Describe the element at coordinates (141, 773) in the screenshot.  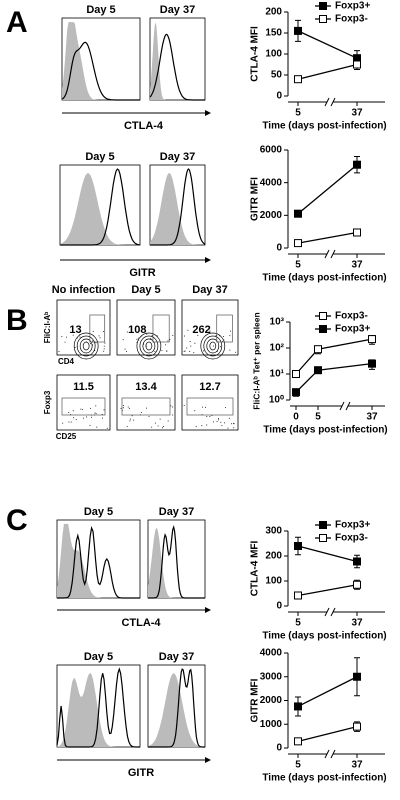
I see `marker-label: GITR` at that location.